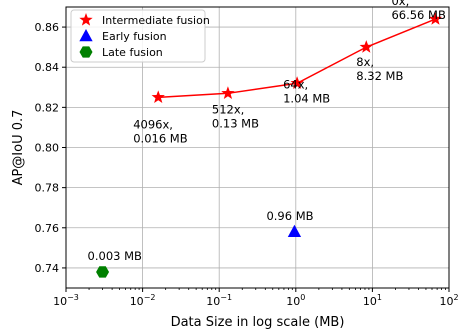 The height and width of the screenshot is (332, 461). I want to click on x-tick-label: 10⁻¹, so click(219, 300).